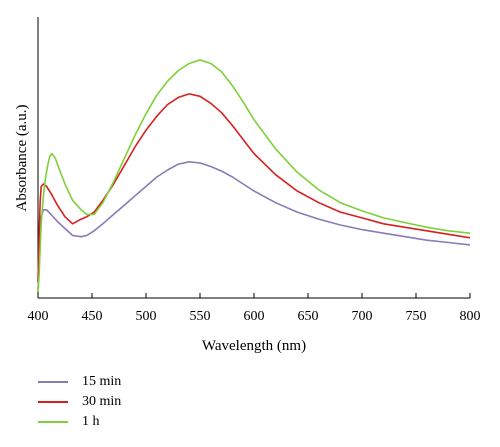 The width and height of the screenshot is (500, 447). What do you see at coordinates (38, 316) in the screenshot?
I see `x-tick-label: 400` at bounding box center [38, 316].